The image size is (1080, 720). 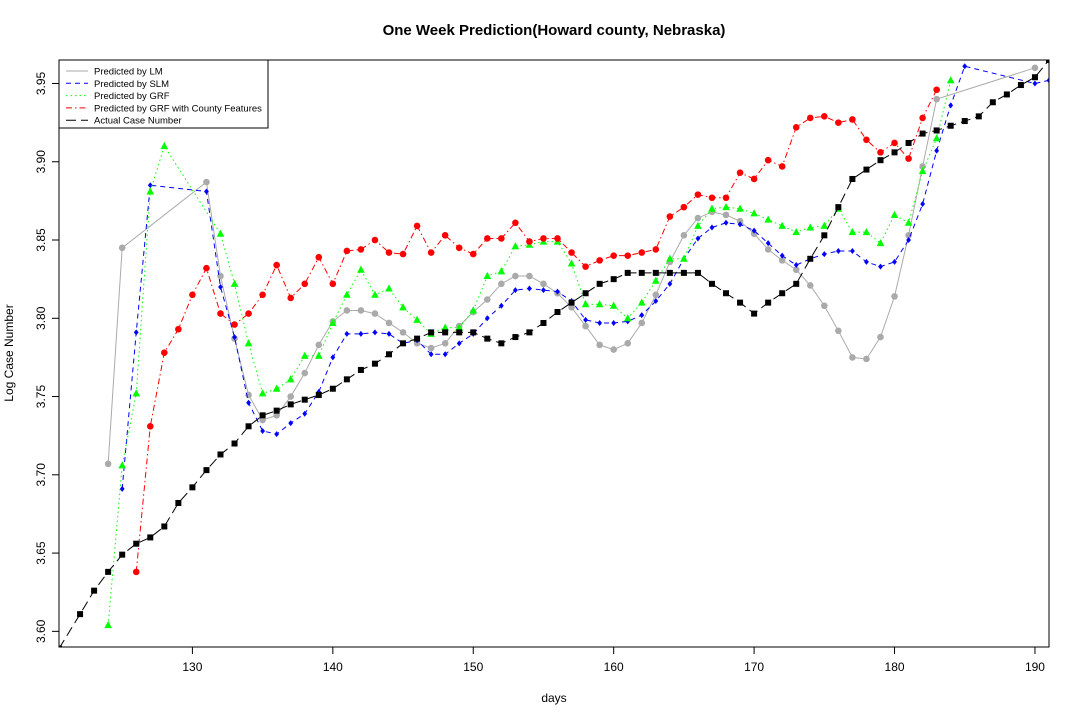 What do you see at coordinates (192, 667) in the screenshot?
I see `x-tick-label: 130` at bounding box center [192, 667].